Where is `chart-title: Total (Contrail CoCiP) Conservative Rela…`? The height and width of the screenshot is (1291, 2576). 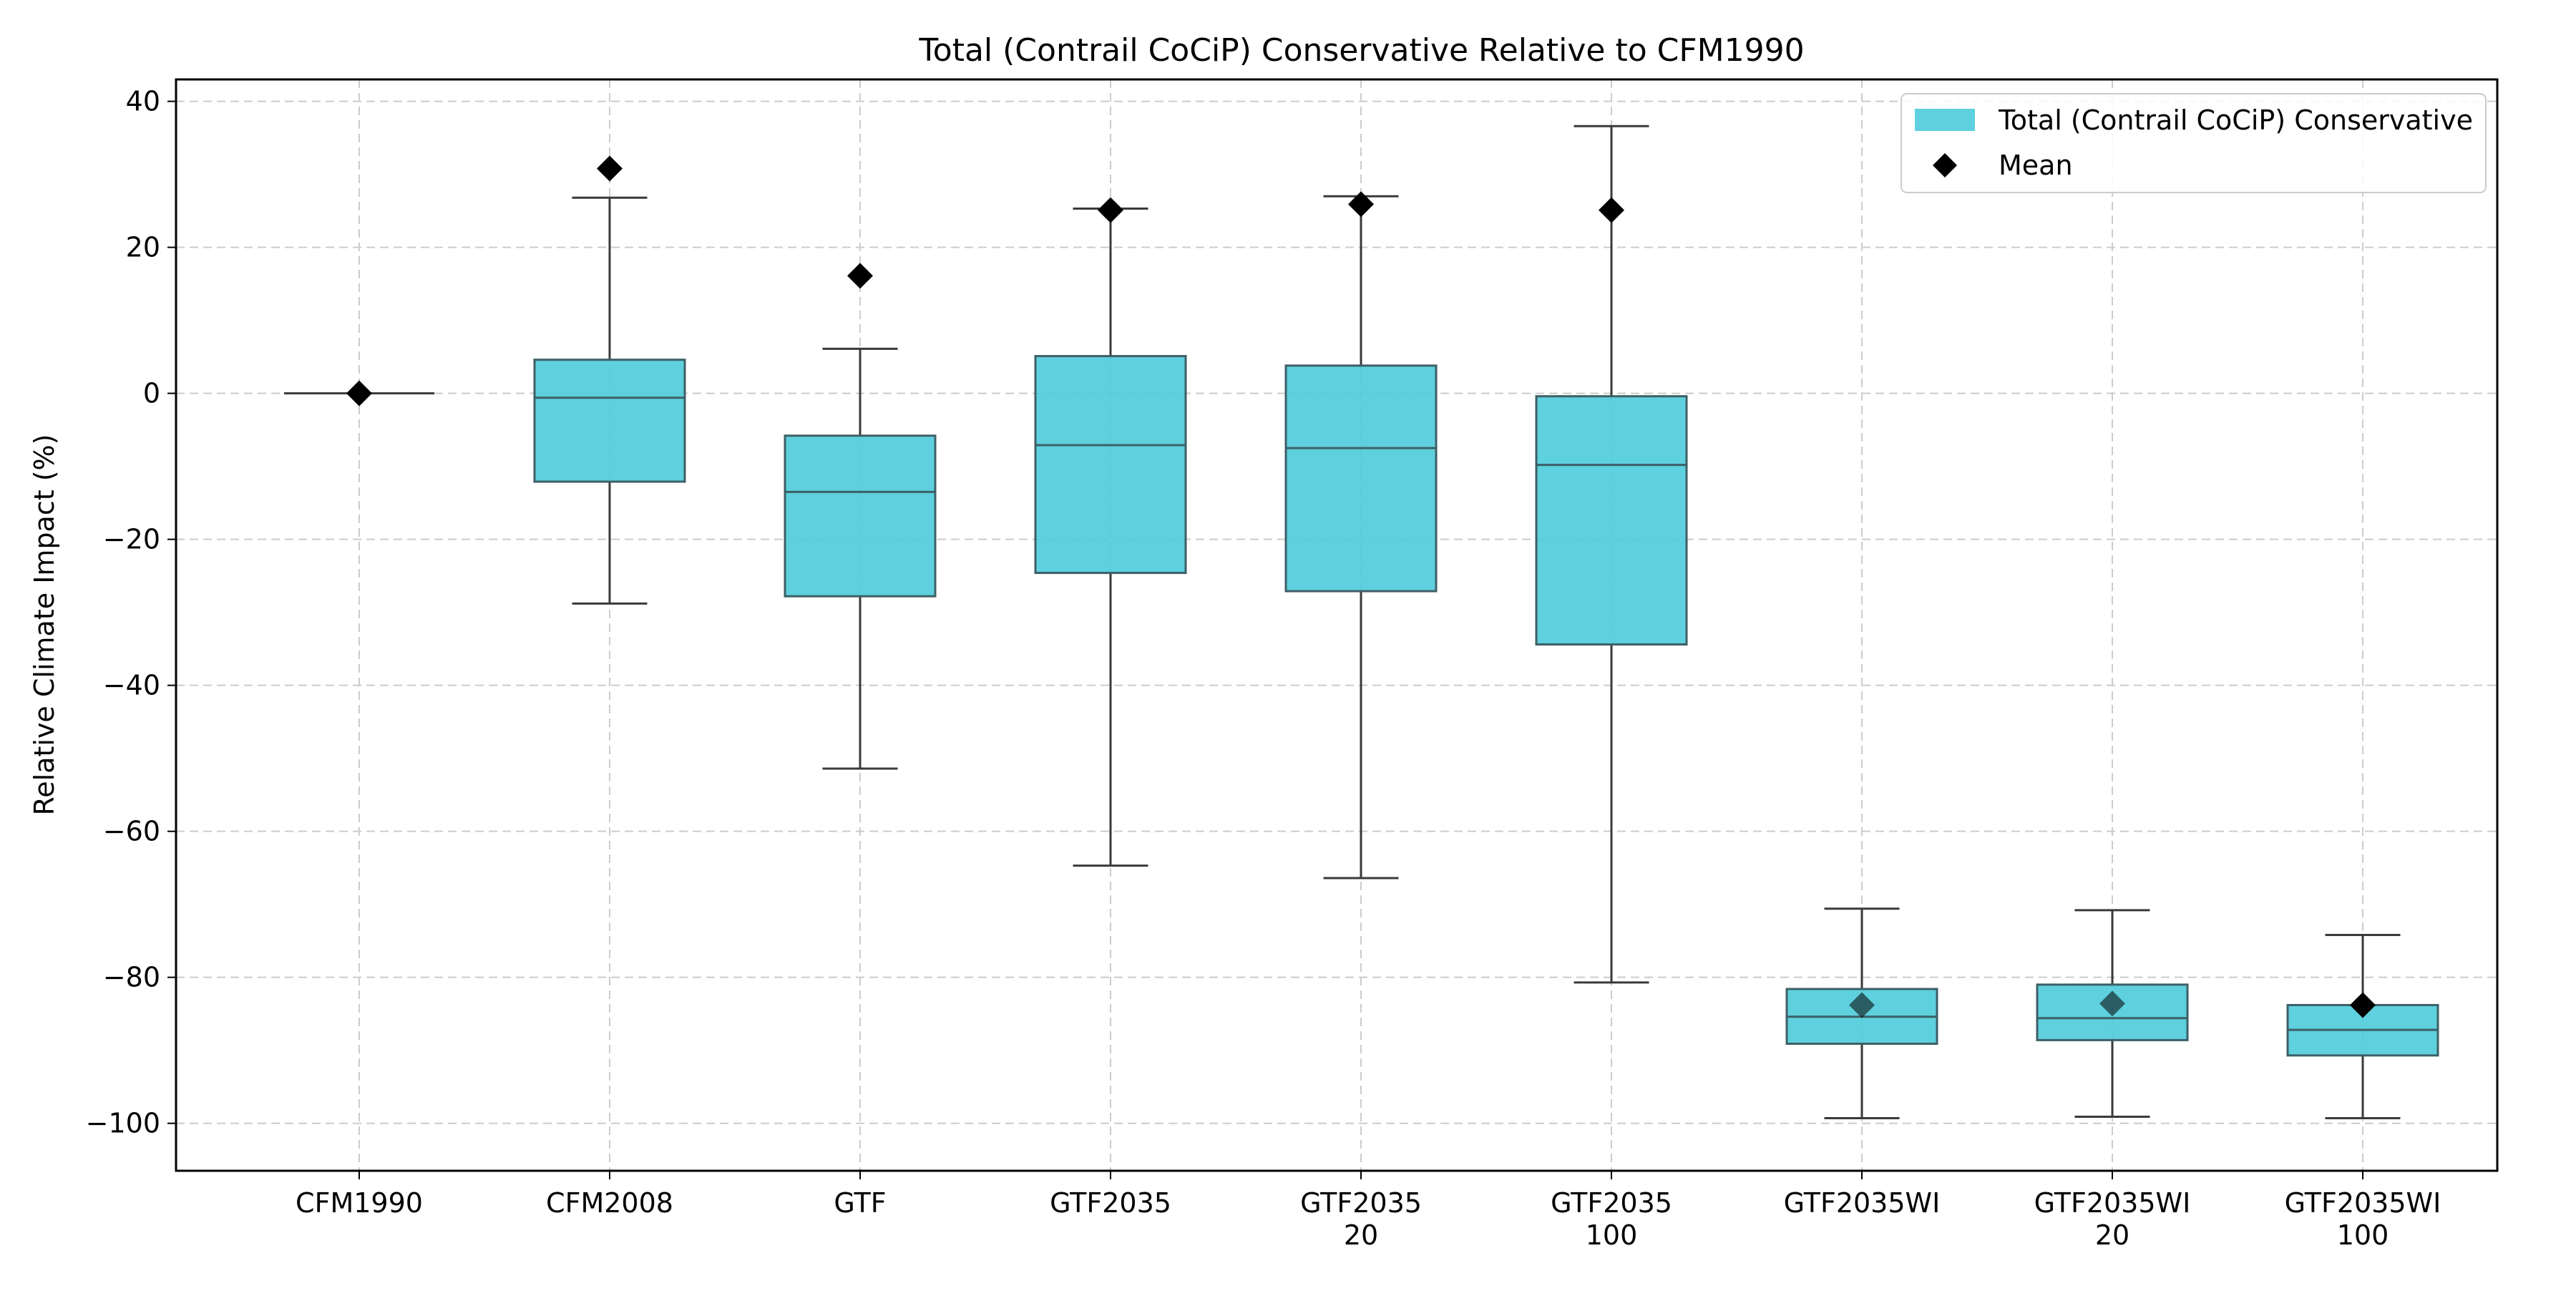
chart-title: Total (Contrail CoCiP) Conservative Rela… is located at coordinates (1361, 50).